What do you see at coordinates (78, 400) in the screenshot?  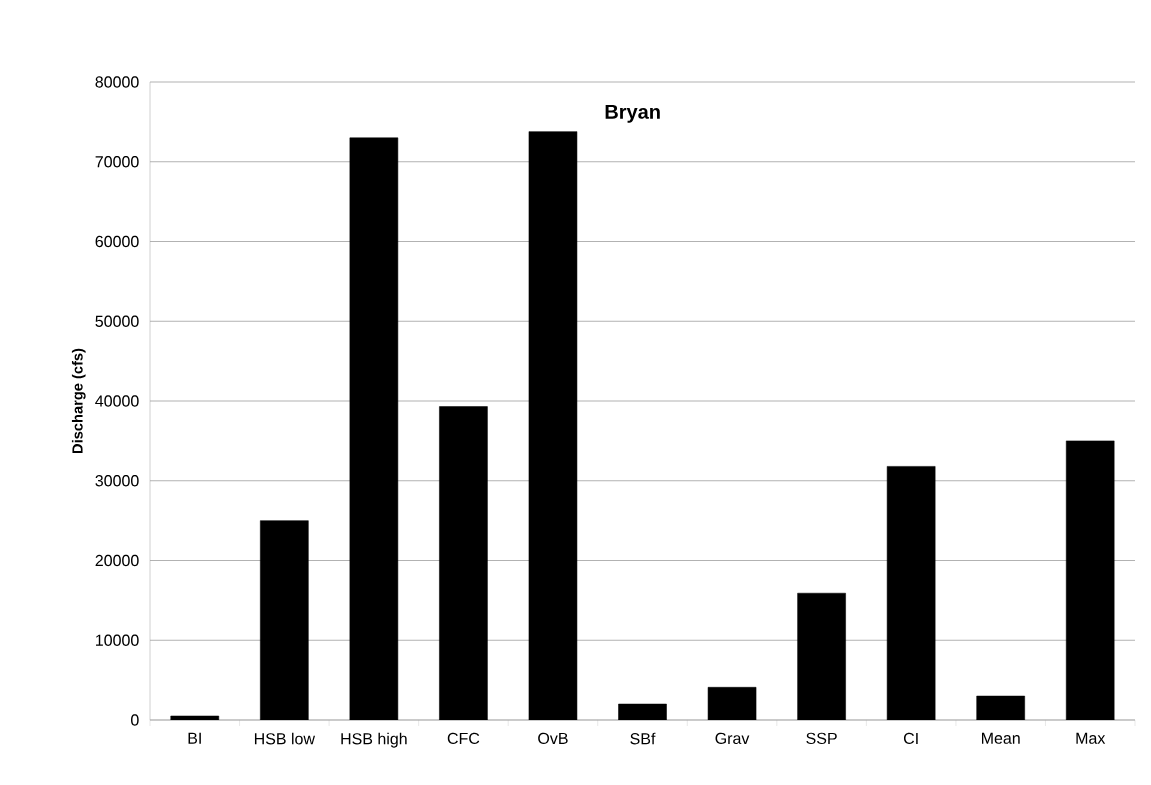 I see `y-axis-title: Discharge (cfs)` at bounding box center [78, 400].